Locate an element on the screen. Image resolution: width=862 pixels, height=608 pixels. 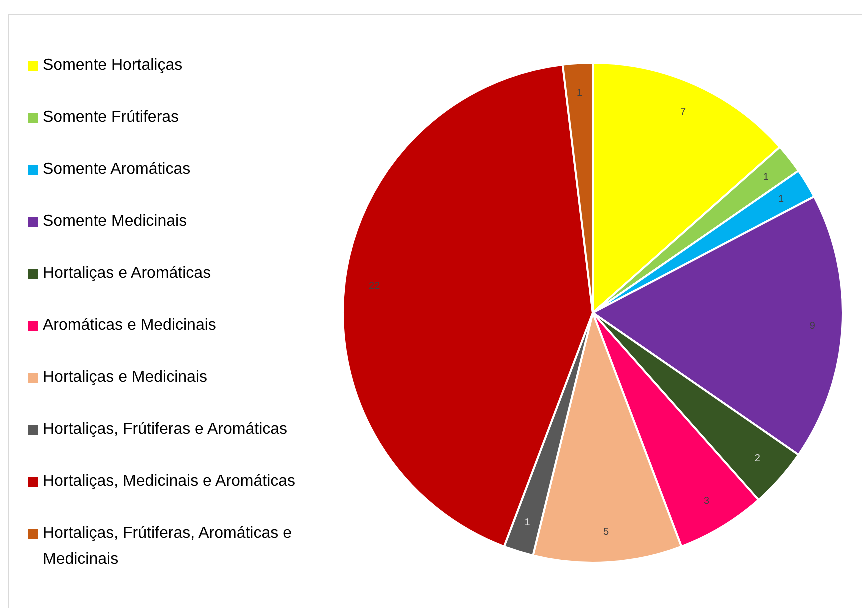
legend-label: Somente Frútiferas is located at coordinates (111, 117).